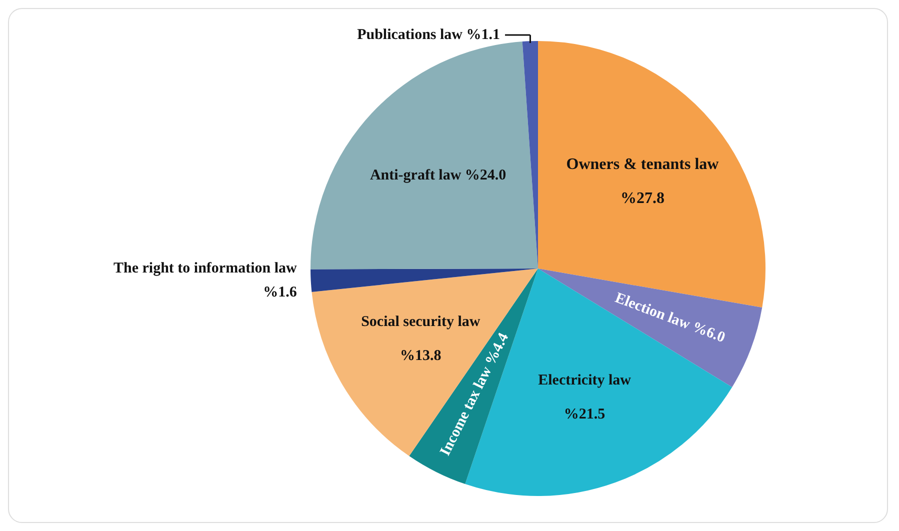 The height and width of the screenshot is (531, 899). I want to click on slice-label: Electricity law, so click(585, 380).